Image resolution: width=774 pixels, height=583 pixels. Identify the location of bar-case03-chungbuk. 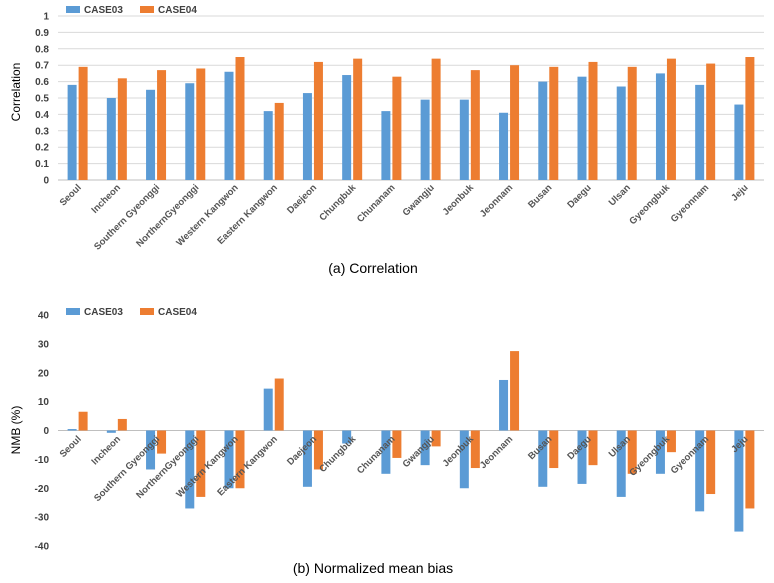
(347, 437).